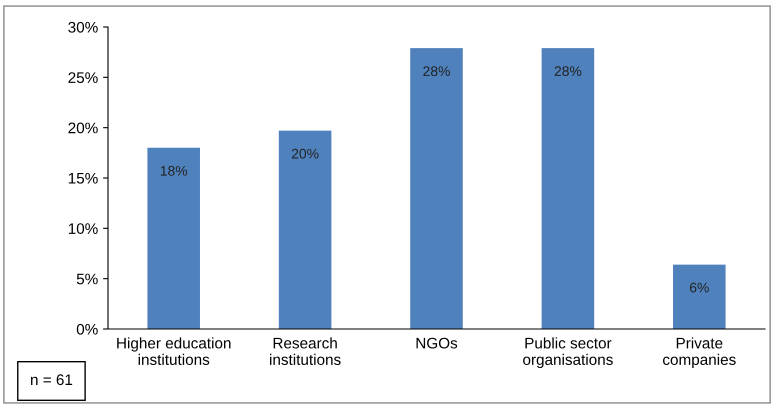 This screenshot has width=774, height=405. What do you see at coordinates (174, 171) in the screenshot?
I see `data-label: 18%` at bounding box center [174, 171].